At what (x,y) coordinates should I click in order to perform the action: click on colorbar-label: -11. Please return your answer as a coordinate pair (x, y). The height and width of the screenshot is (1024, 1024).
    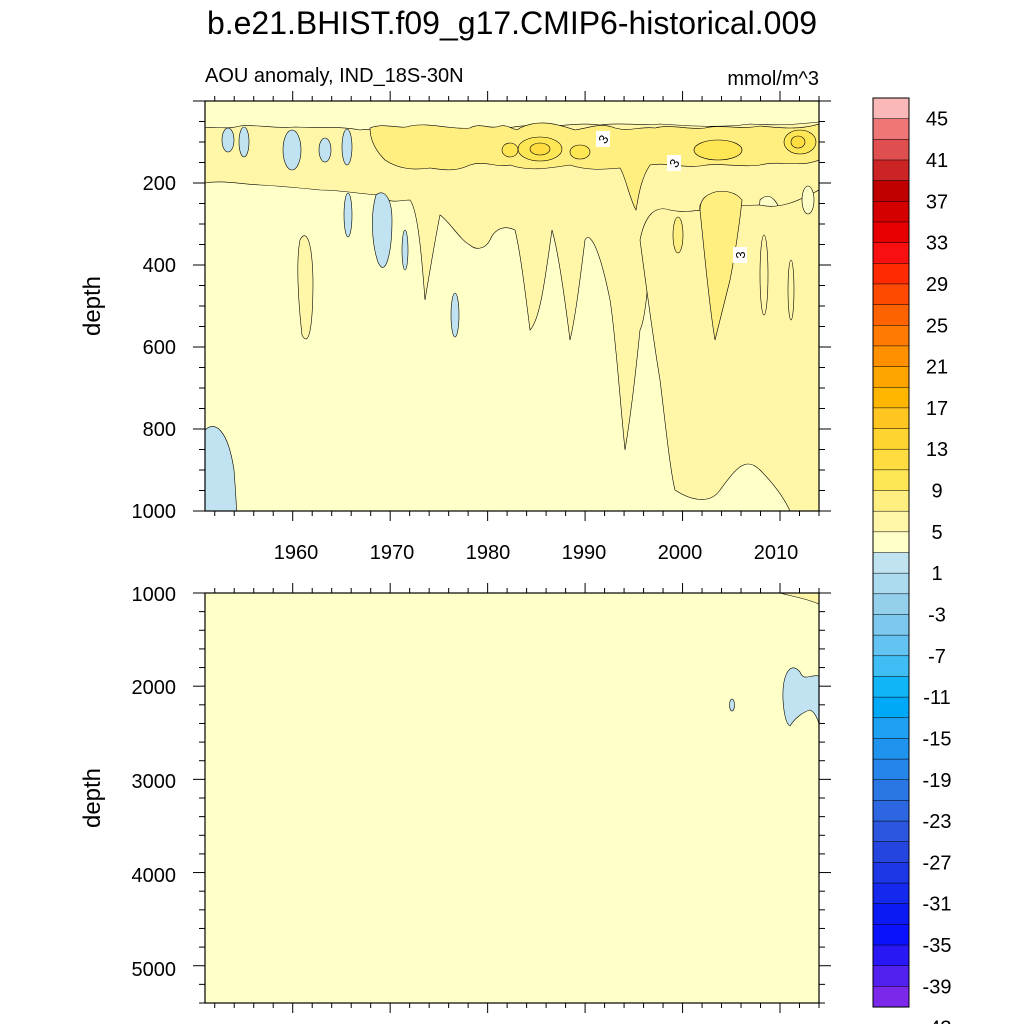
    Looking at the image, I should click on (936, 698).